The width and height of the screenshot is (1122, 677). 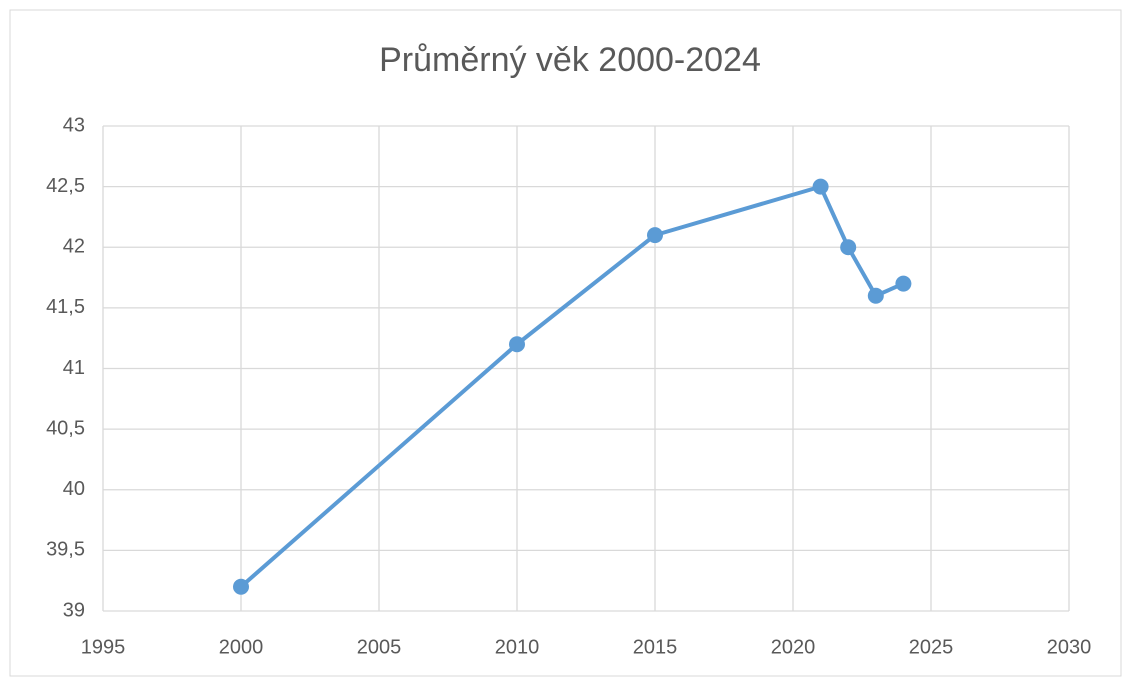 What do you see at coordinates (74, 368) in the screenshot?
I see `y-tick-label: 41` at bounding box center [74, 368].